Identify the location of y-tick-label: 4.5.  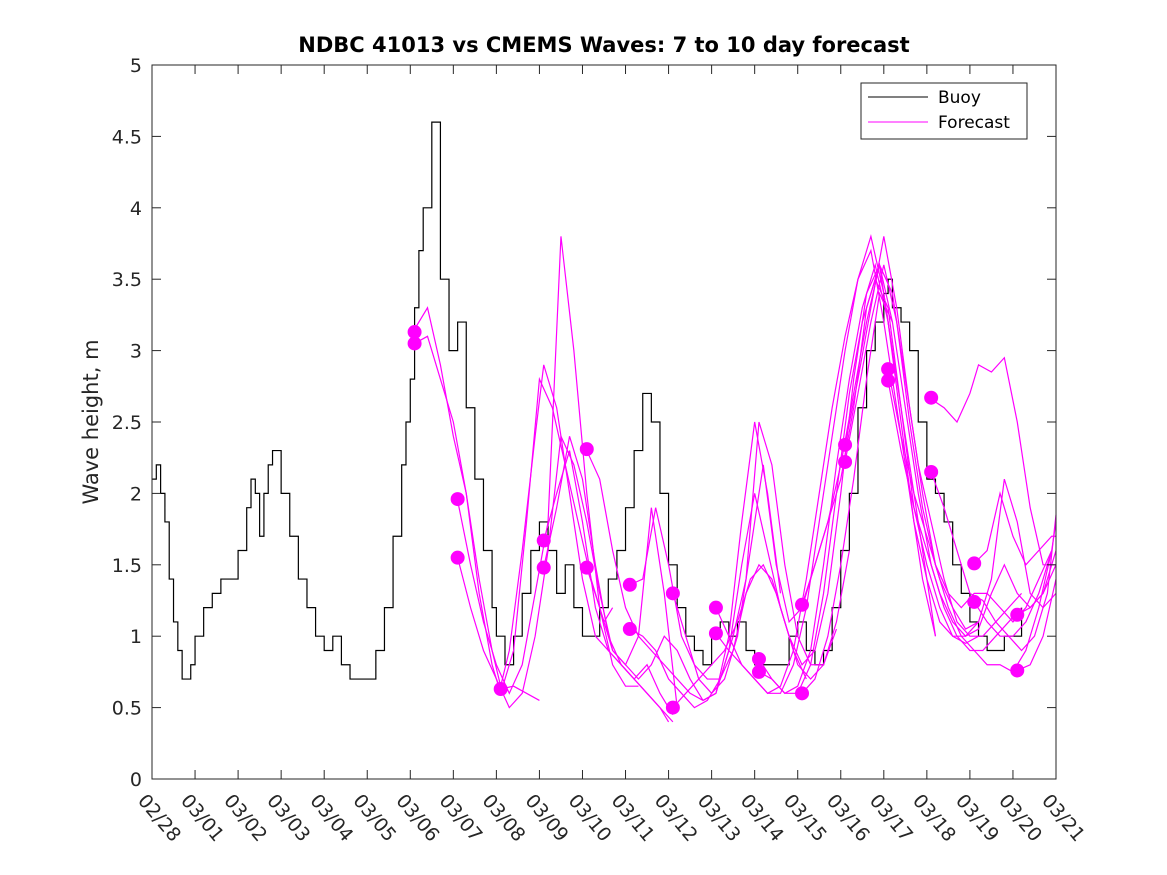
(127, 137).